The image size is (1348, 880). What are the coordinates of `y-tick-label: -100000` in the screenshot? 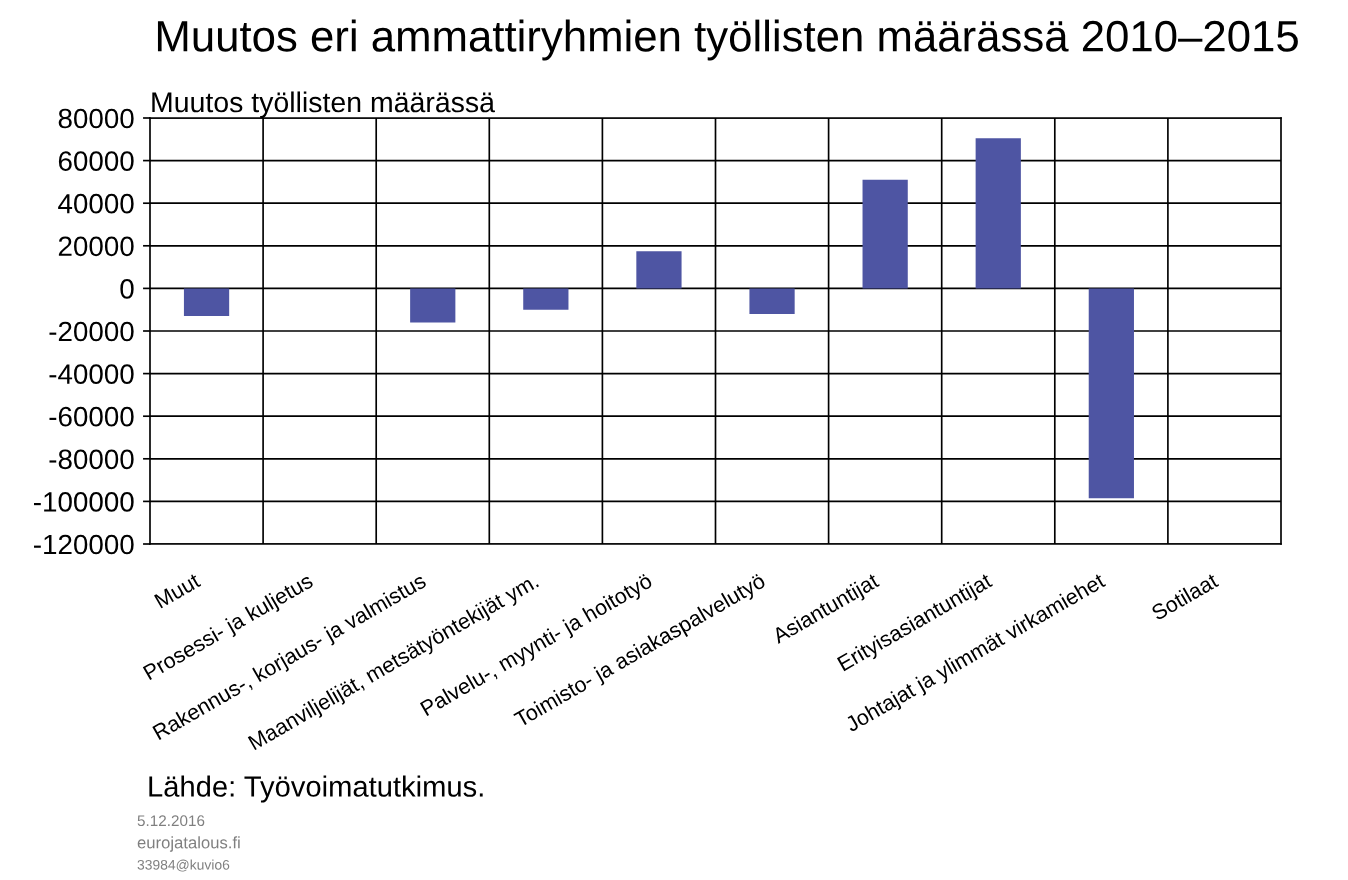 It's located at (84, 502).